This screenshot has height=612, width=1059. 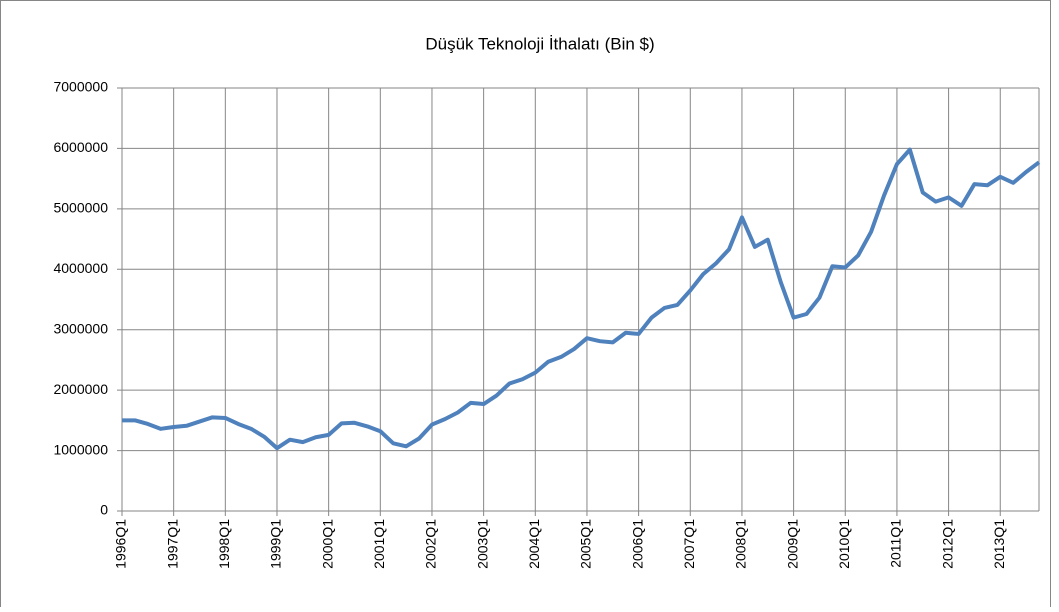 I want to click on x-tick-label: 1997Q1, so click(x=172, y=544).